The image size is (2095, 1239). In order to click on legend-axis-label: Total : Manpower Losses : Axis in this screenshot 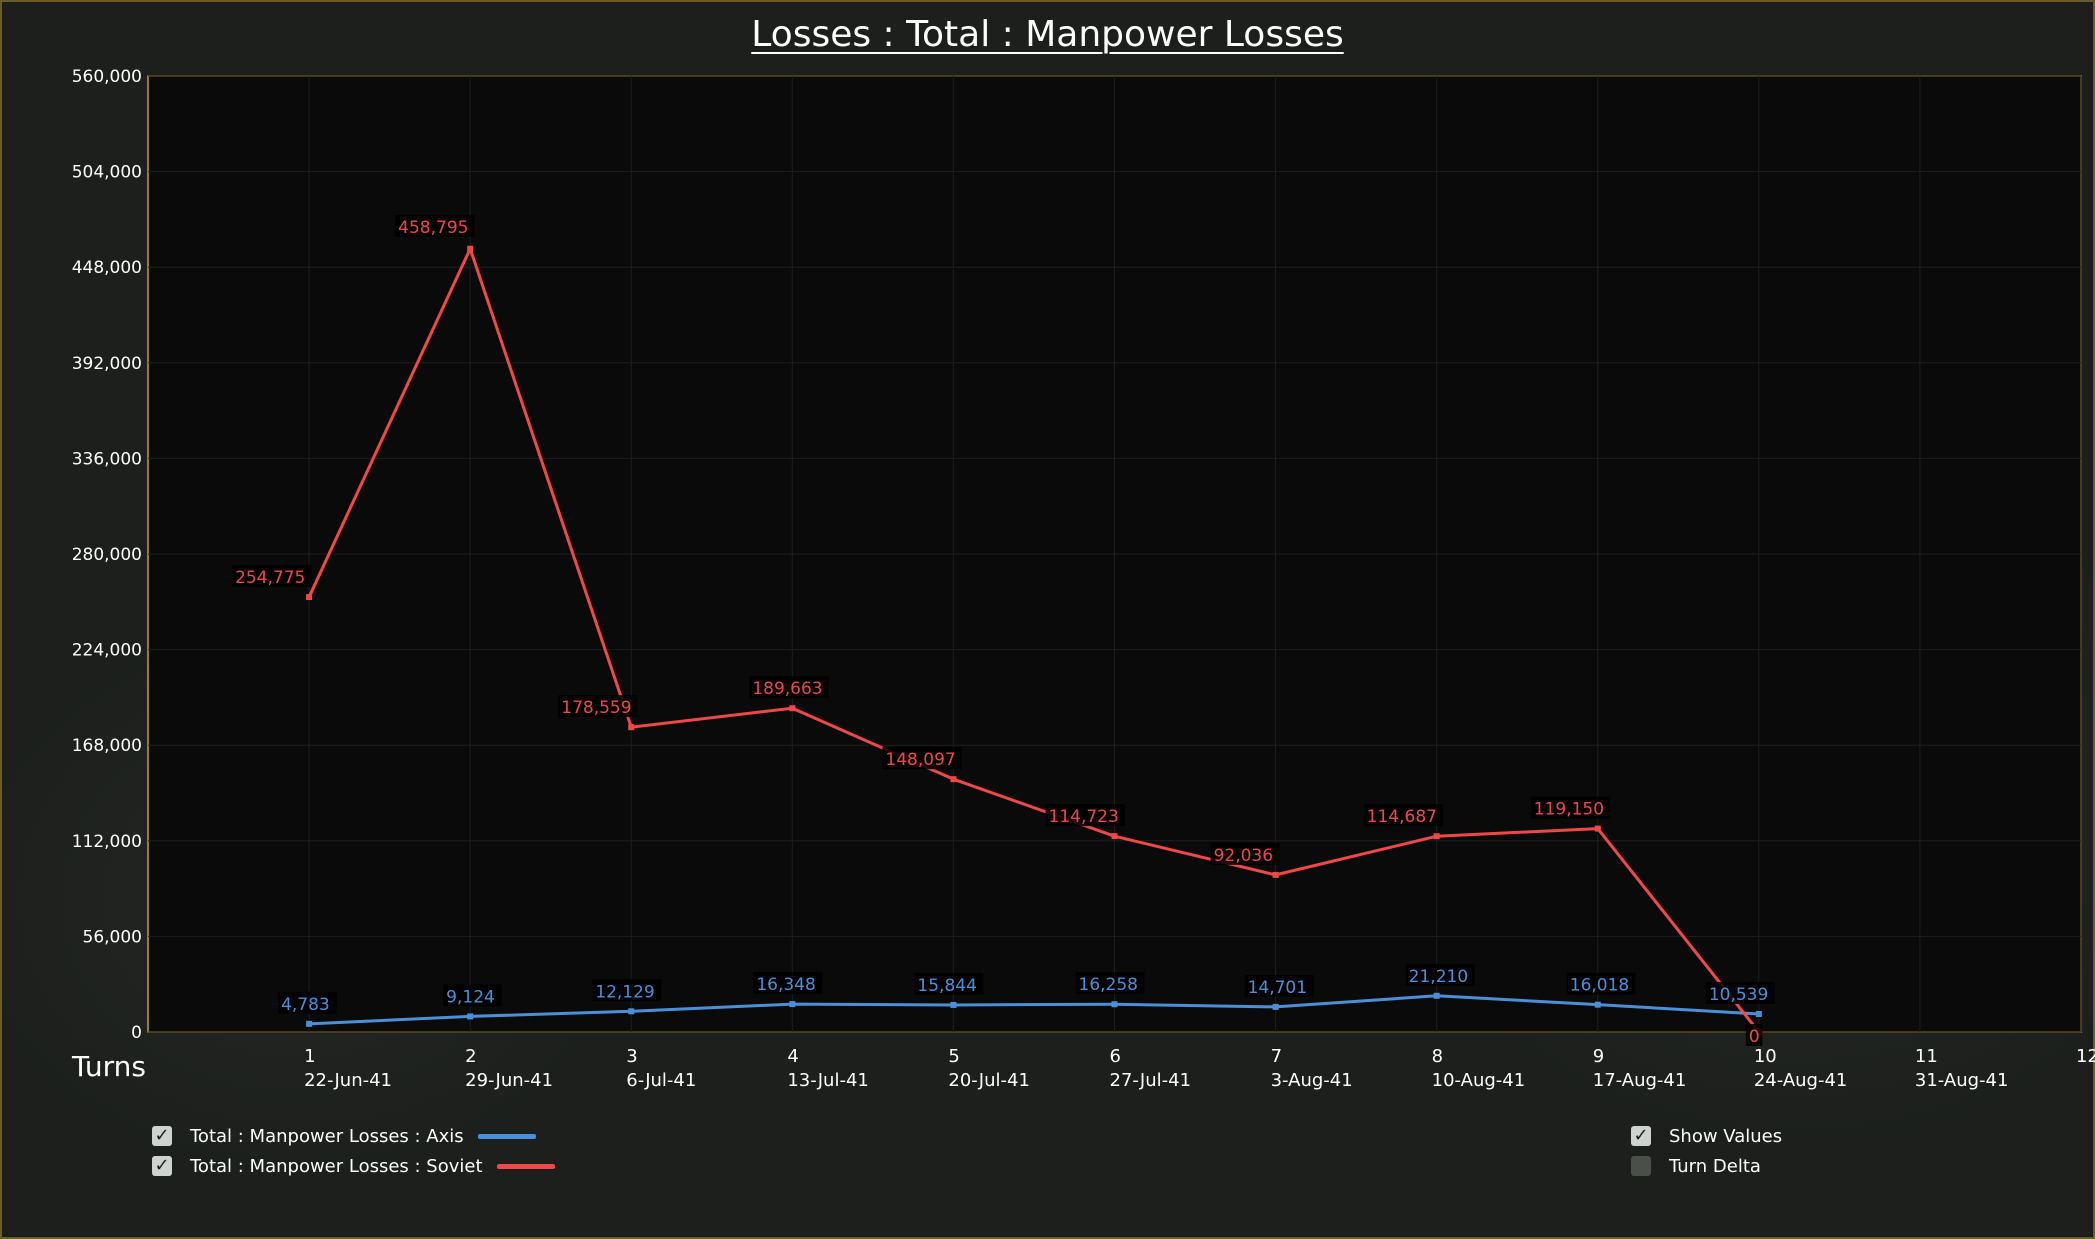, I will do `click(327, 1136)`.